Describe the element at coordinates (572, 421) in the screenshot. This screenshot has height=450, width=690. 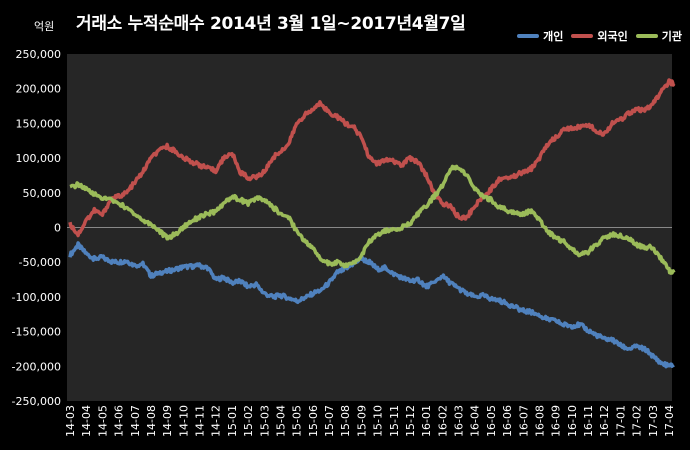
I see `x-tick-label: 16-10` at that location.